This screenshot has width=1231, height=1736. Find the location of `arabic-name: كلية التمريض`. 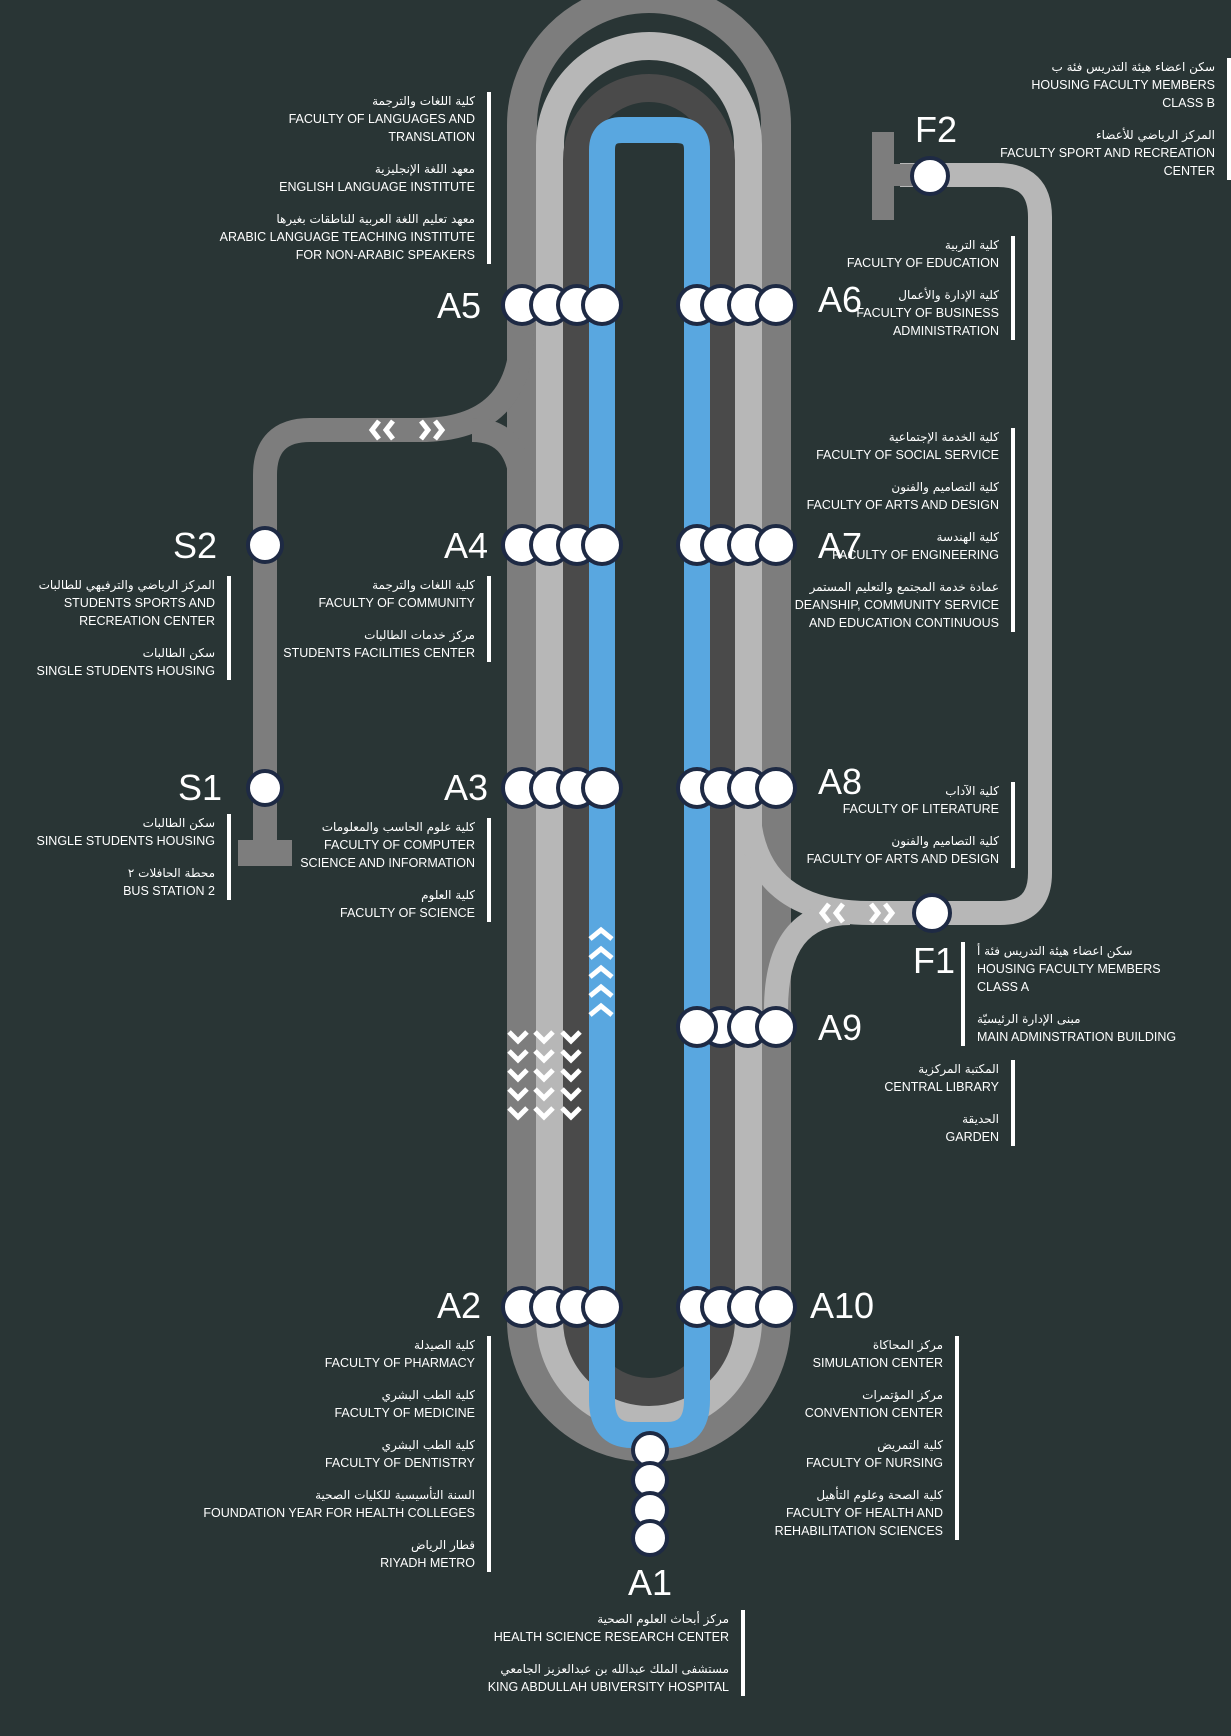

arabic-name: كلية التمريض is located at coordinates (910, 1445).